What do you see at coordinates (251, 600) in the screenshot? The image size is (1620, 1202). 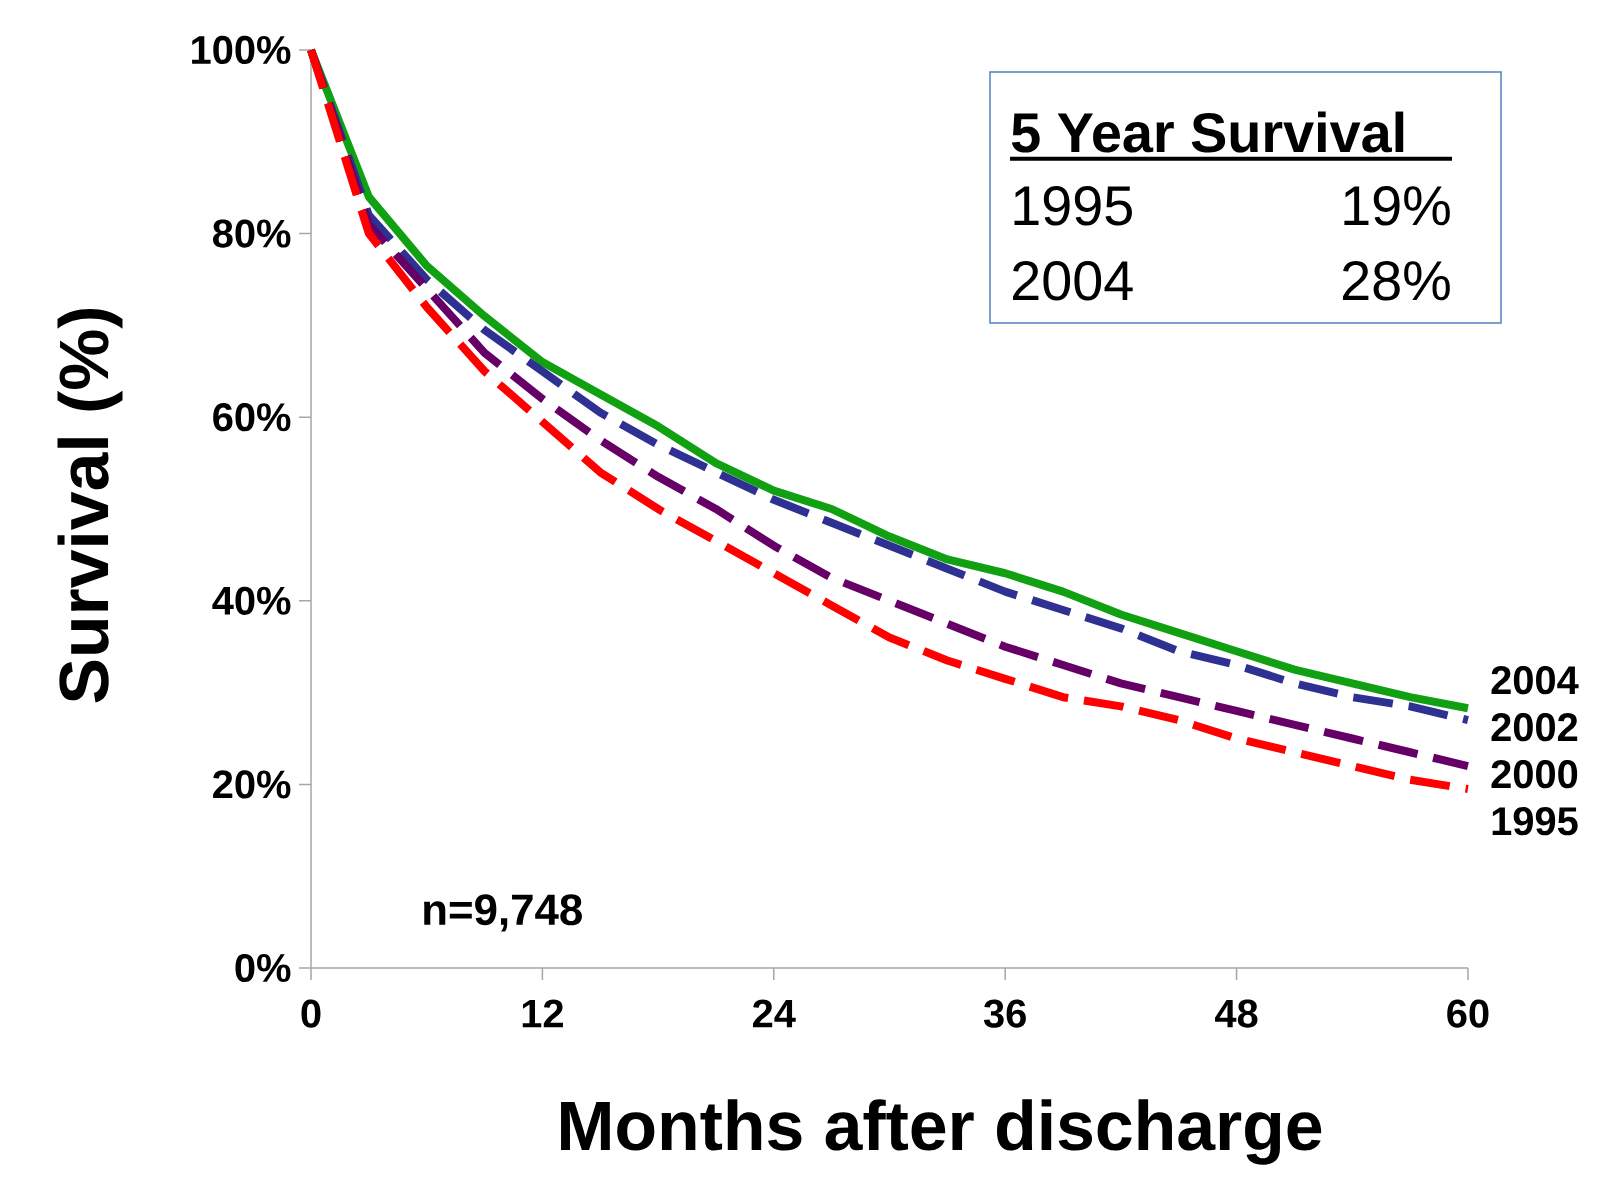 I see `y-tick-label: 40%` at bounding box center [251, 600].